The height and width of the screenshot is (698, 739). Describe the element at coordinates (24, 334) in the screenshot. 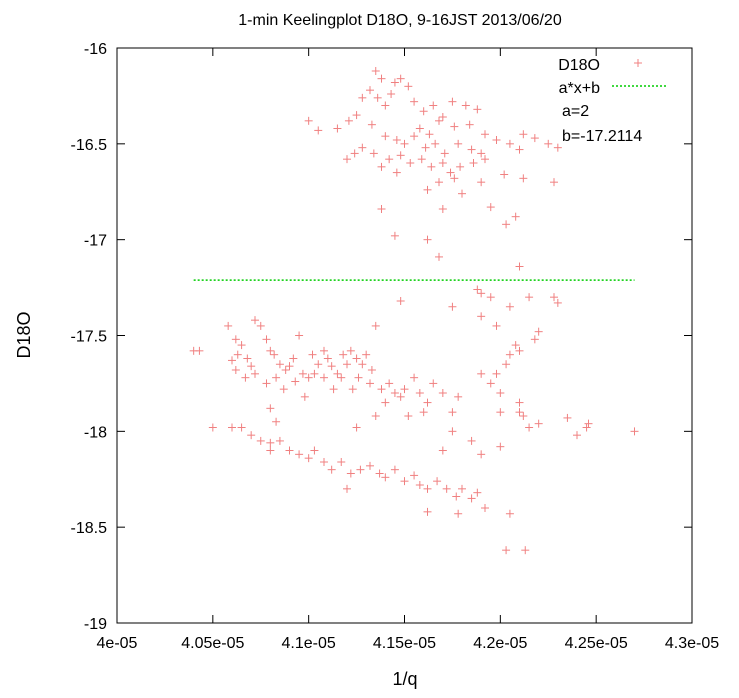

I see `y-axis-label: D18O` at that location.